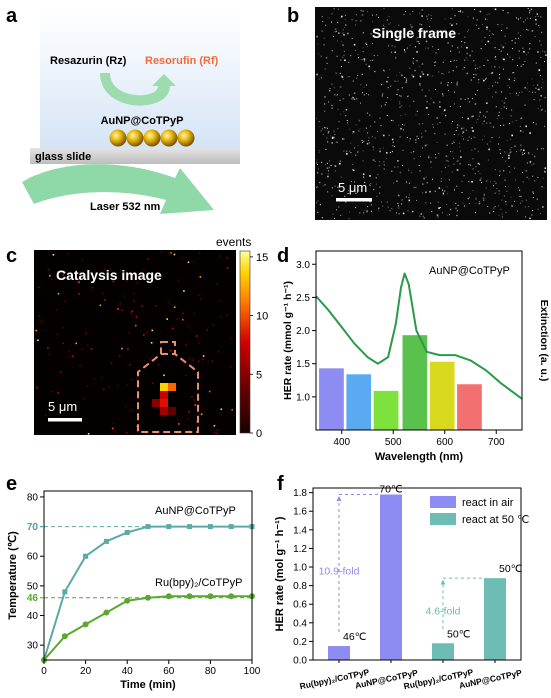 Image resolution: width=551 pixels, height=698 pixels. I want to click on scale-bar-c-label: 5 μm, so click(62, 406).